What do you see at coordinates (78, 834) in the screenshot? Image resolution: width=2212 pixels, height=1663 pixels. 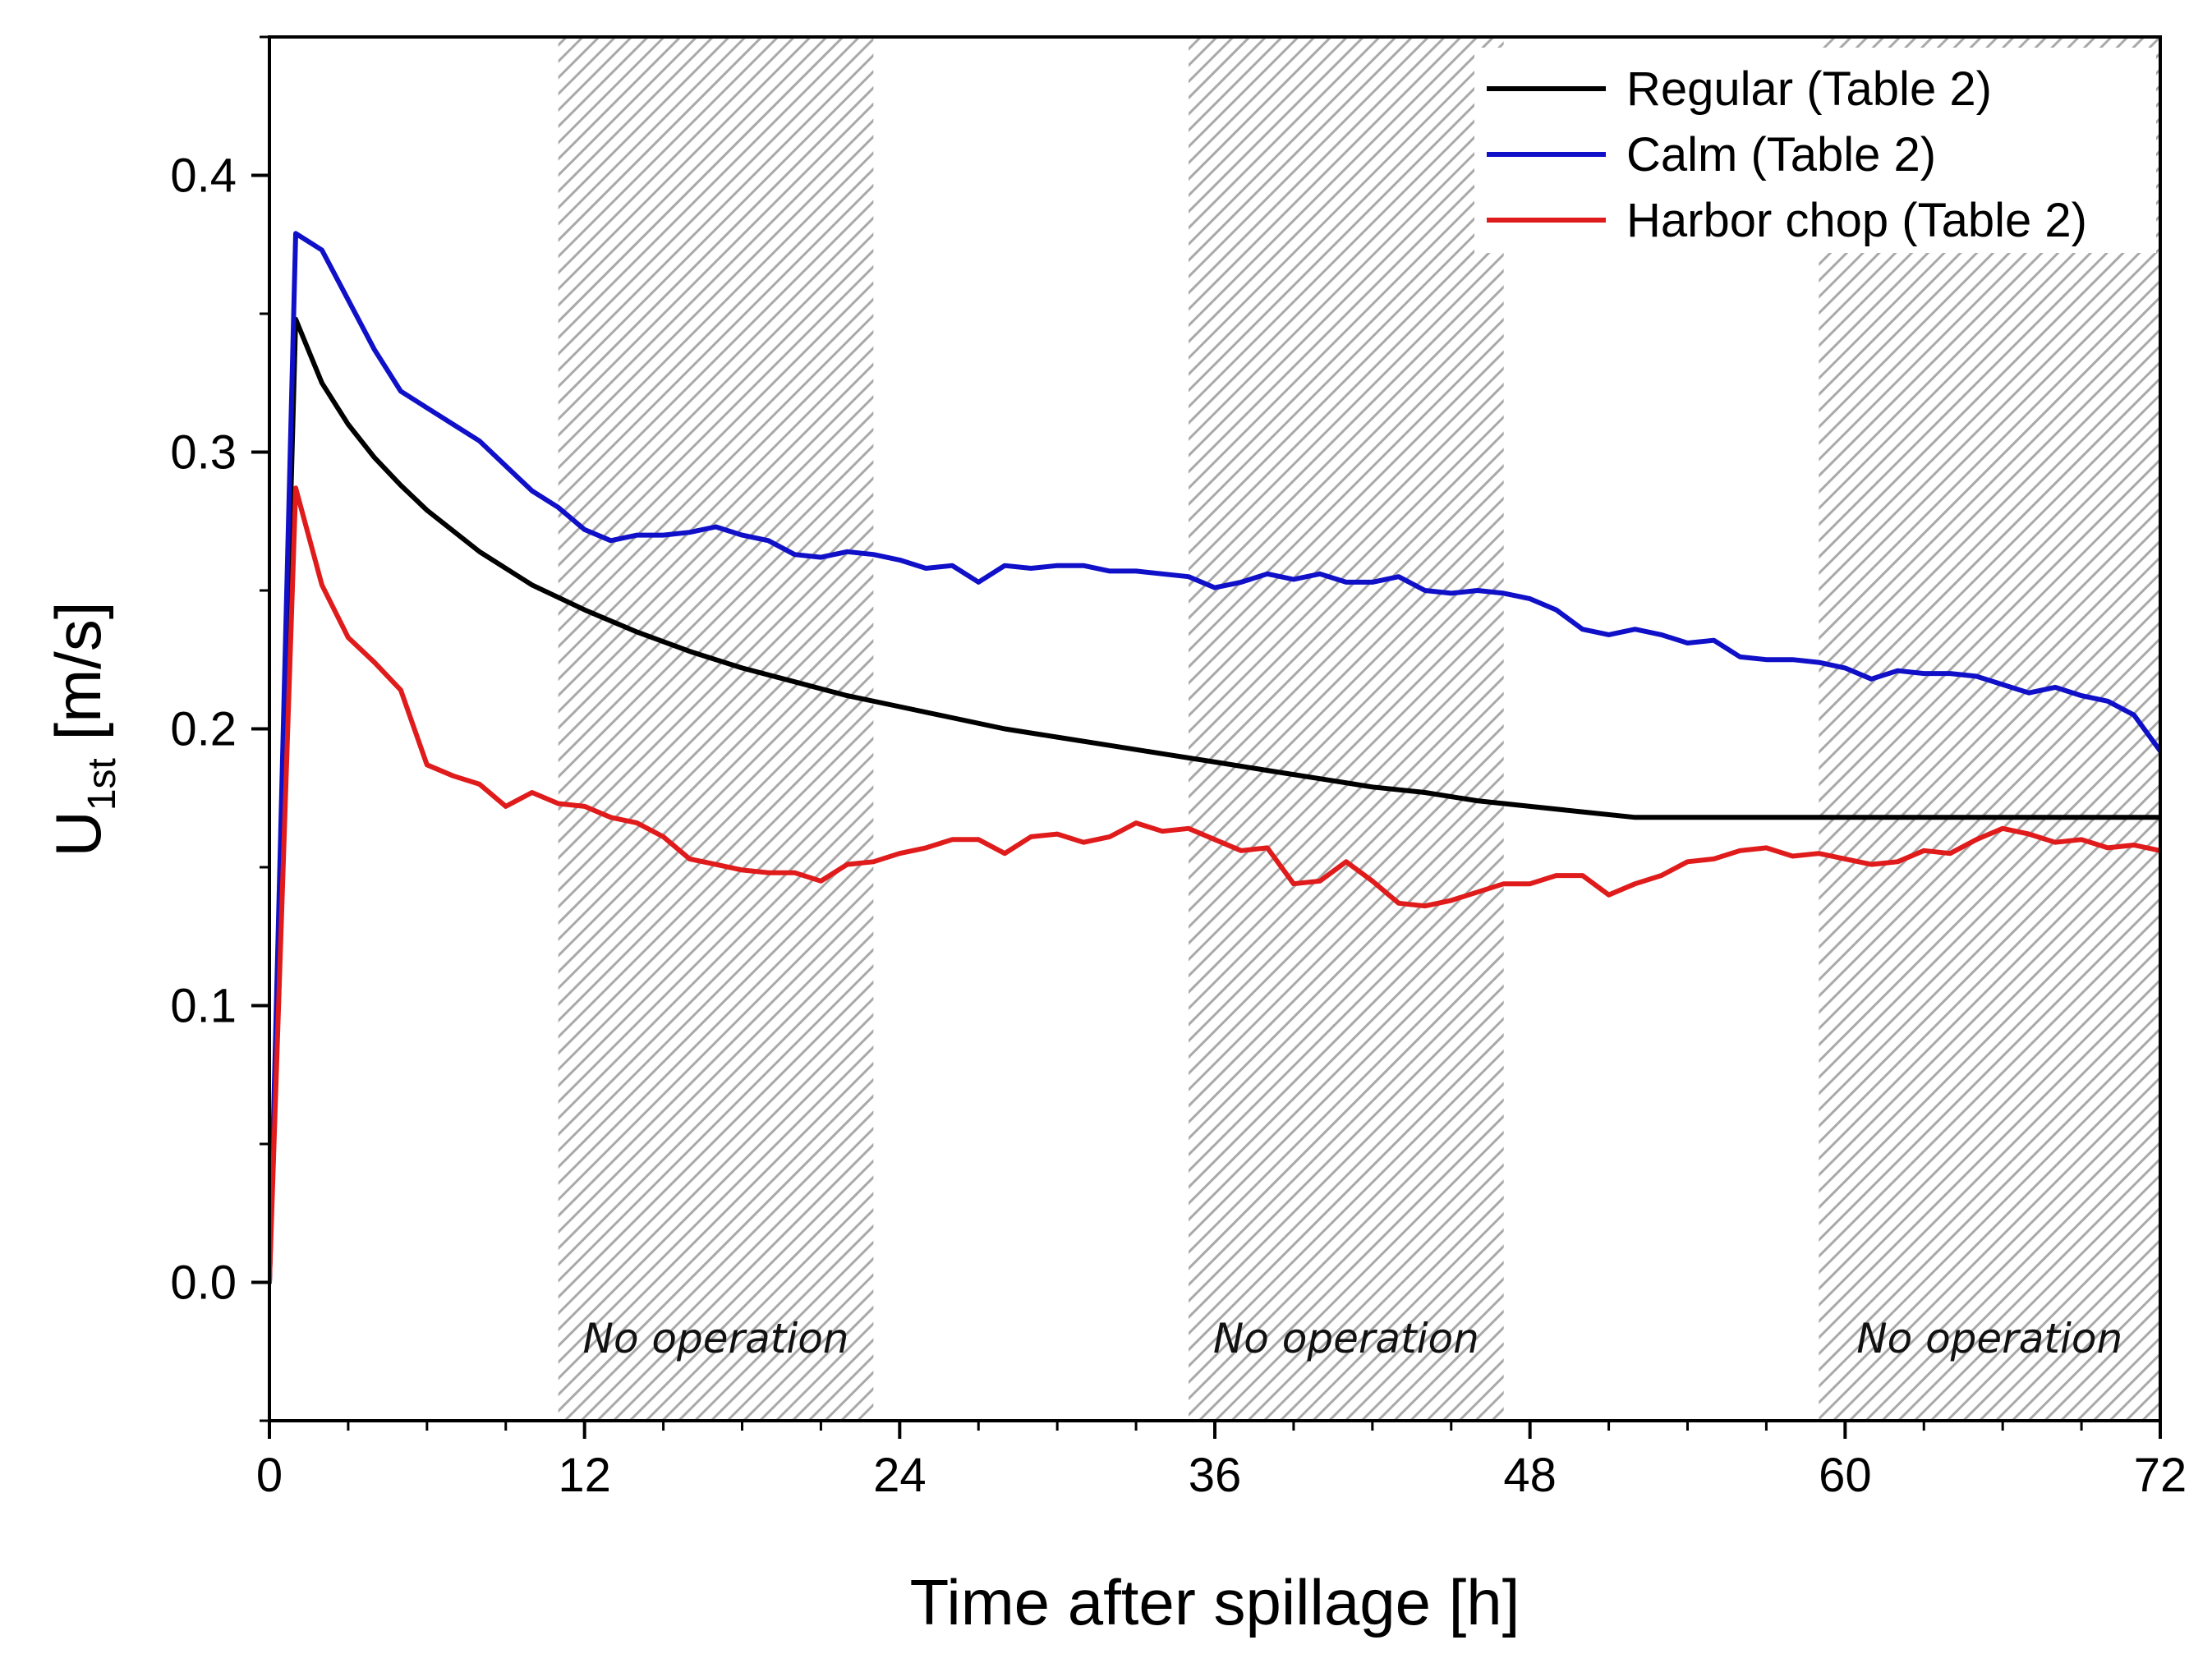 I see `y-axis-title-main: U` at bounding box center [78, 834].